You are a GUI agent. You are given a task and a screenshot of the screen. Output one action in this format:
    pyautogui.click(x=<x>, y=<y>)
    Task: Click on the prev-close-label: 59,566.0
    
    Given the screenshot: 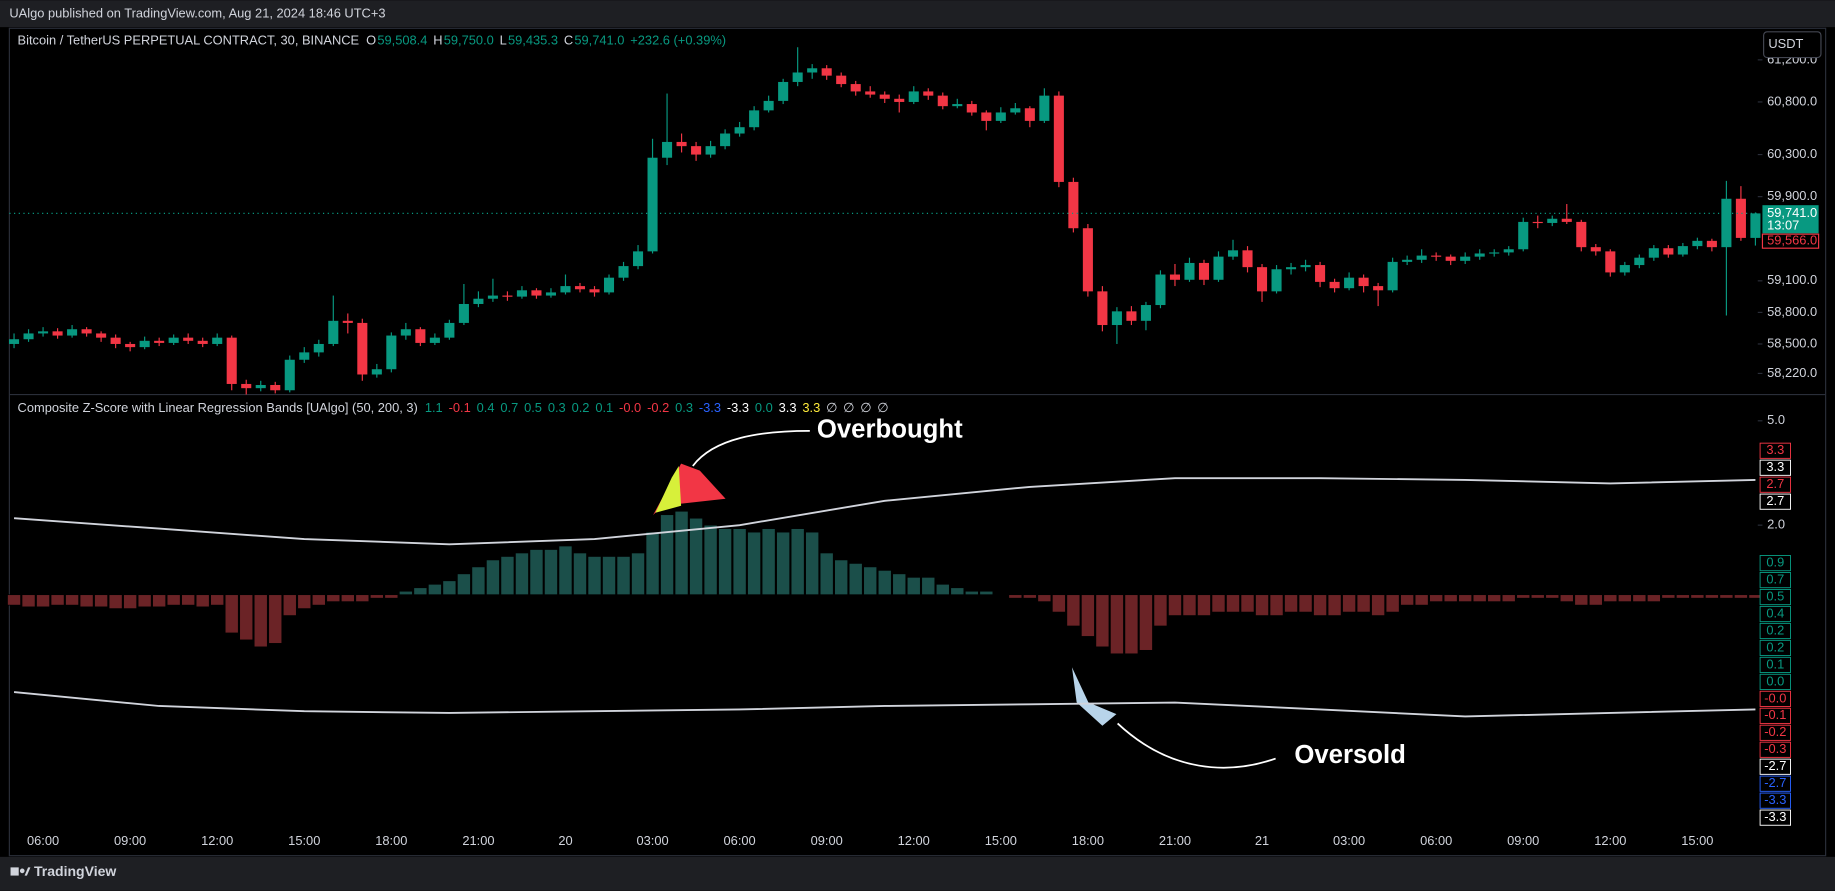 What is the action you would take?
    pyautogui.click(x=1792, y=240)
    